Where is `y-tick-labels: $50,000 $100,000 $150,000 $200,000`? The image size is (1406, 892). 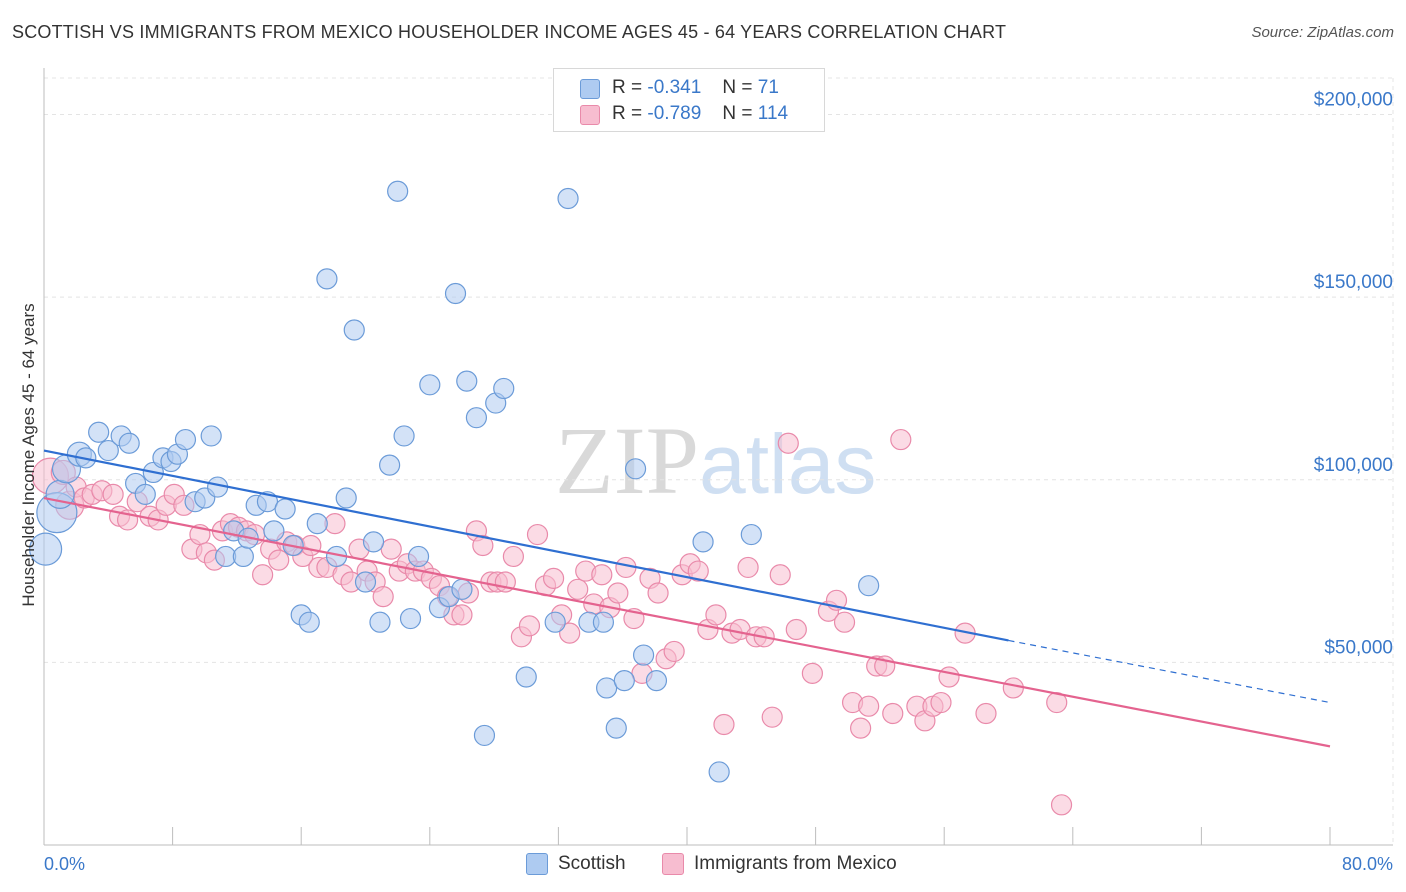
y-tick-labels: $50,000 $100,000 $150,000 $200,000 is located at coordinates (1353, 374).